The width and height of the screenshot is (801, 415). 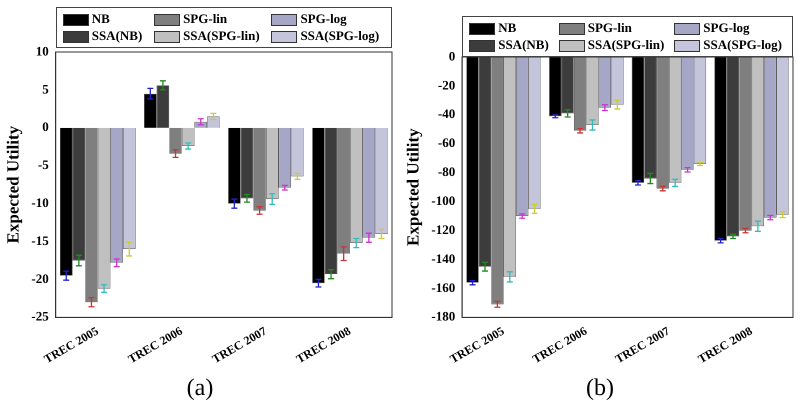 What do you see at coordinates (40, 202) in the screenshot?
I see `y-tick-label: -10` at bounding box center [40, 202].